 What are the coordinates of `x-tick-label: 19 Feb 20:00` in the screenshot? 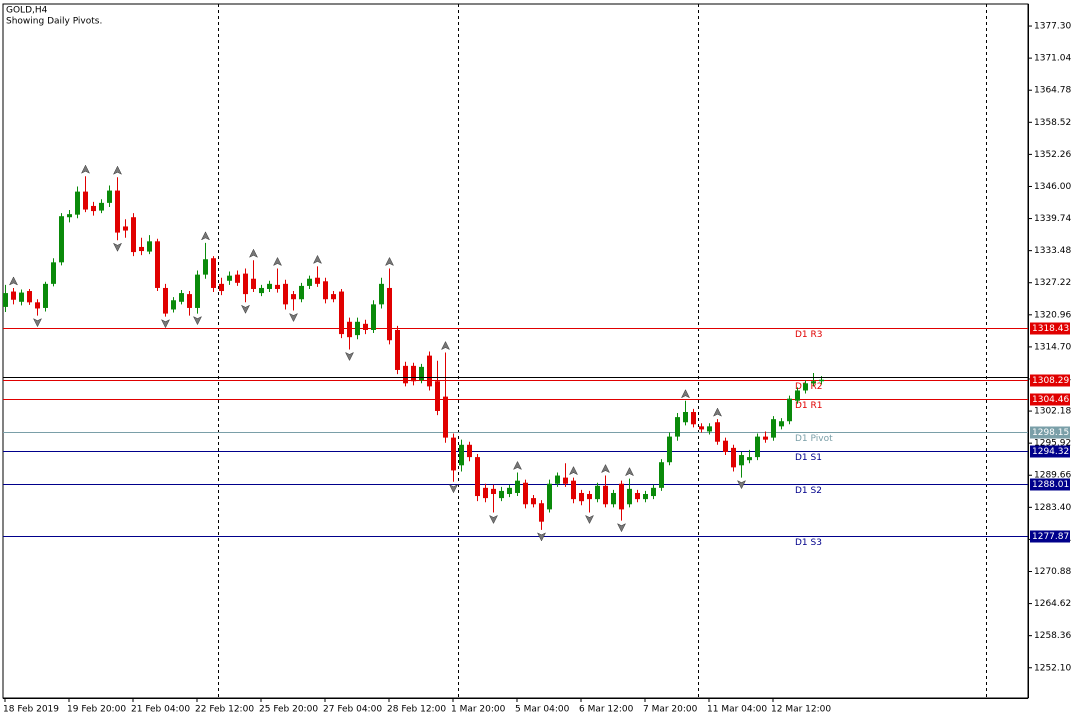 It's located at (96, 710).